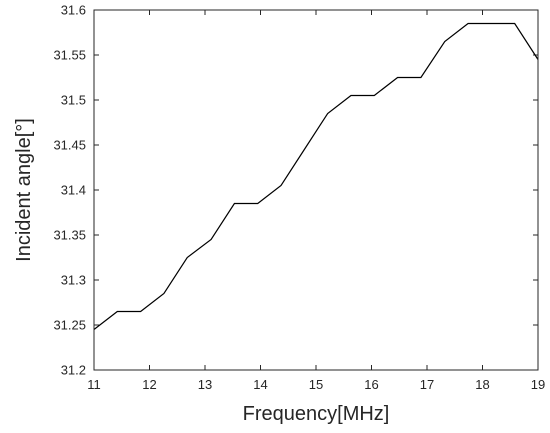 The width and height of the screenshot is (550, 433). Describe the element at coordinates (73, 190) in the screenshot. I see `y-tick-label: 31.4` at that location.